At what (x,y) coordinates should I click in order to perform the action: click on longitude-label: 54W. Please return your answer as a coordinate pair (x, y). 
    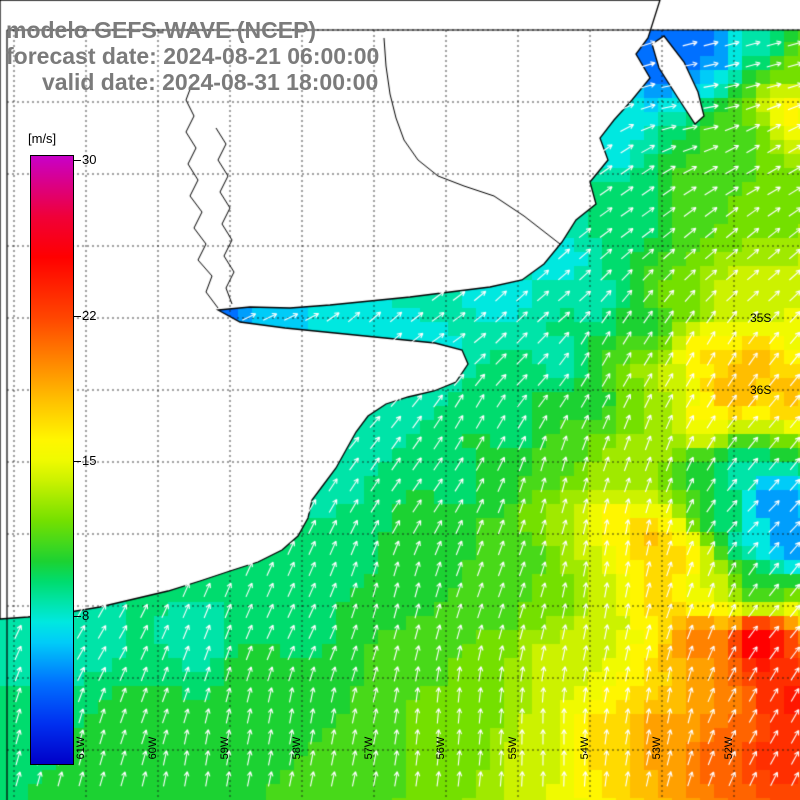
    Looking at the image, I should click on (585, 748).